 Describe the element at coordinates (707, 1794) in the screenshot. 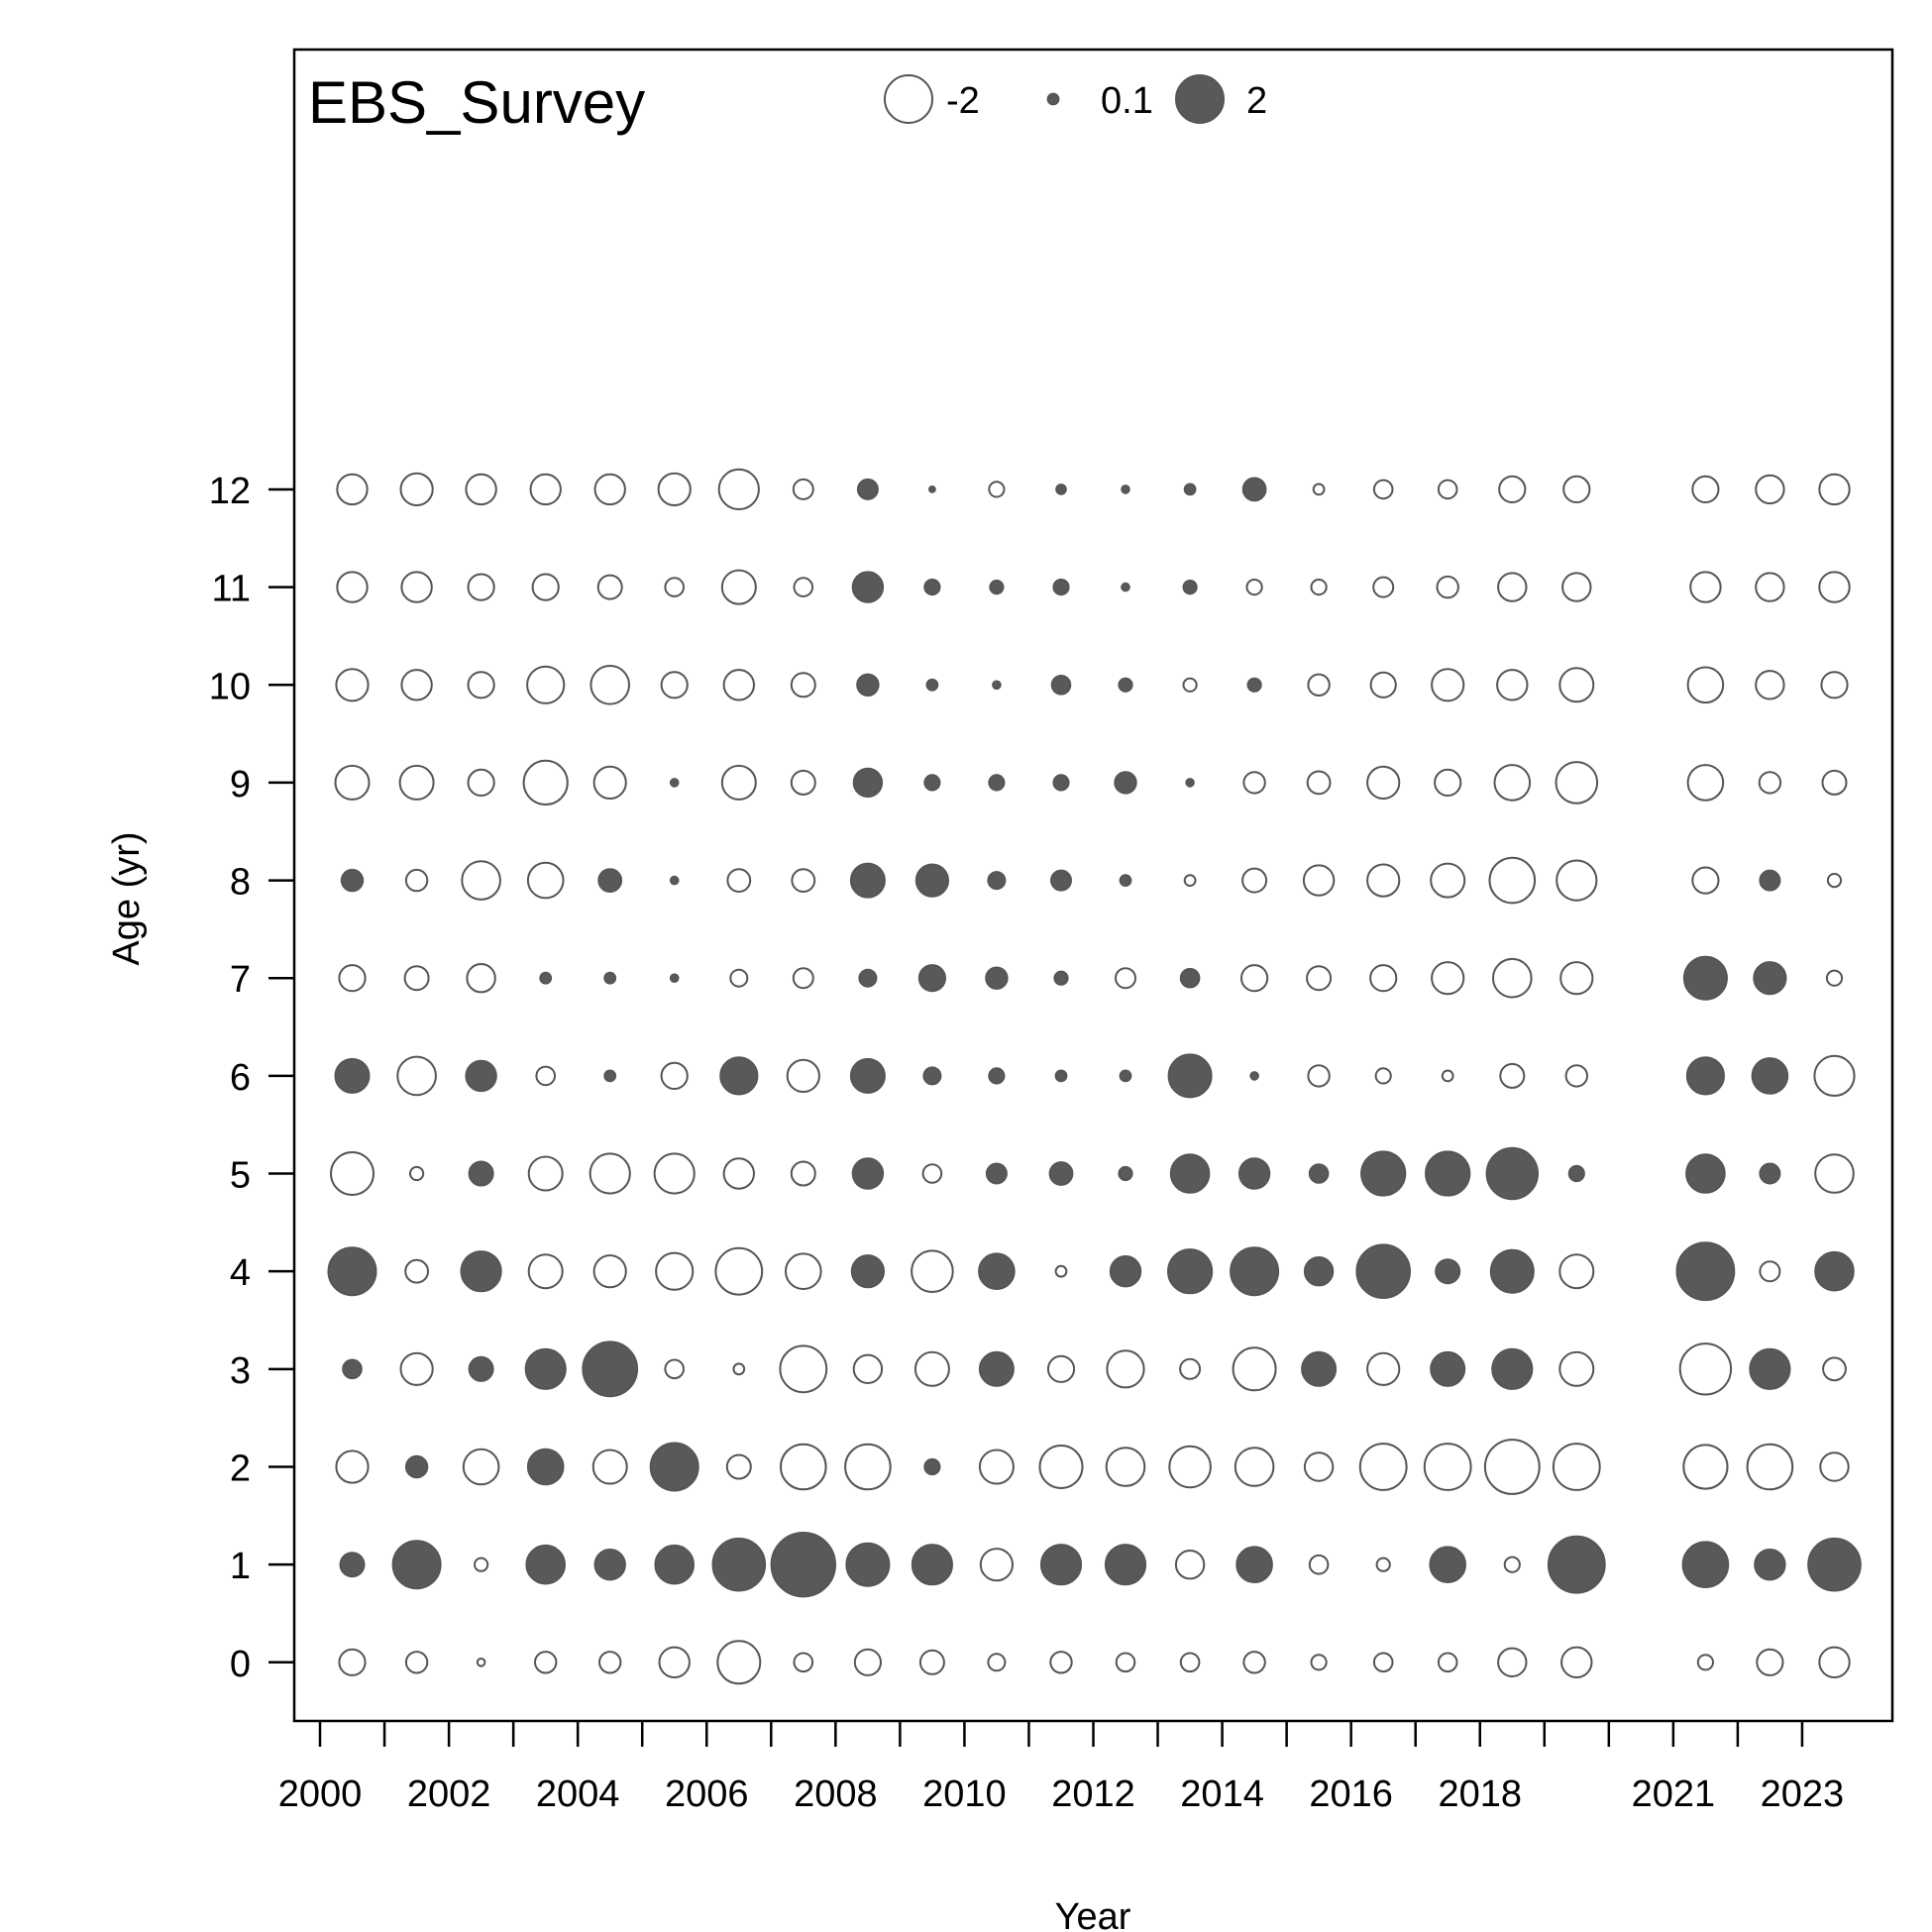

I see `x-tick-label: 2006` at that location.